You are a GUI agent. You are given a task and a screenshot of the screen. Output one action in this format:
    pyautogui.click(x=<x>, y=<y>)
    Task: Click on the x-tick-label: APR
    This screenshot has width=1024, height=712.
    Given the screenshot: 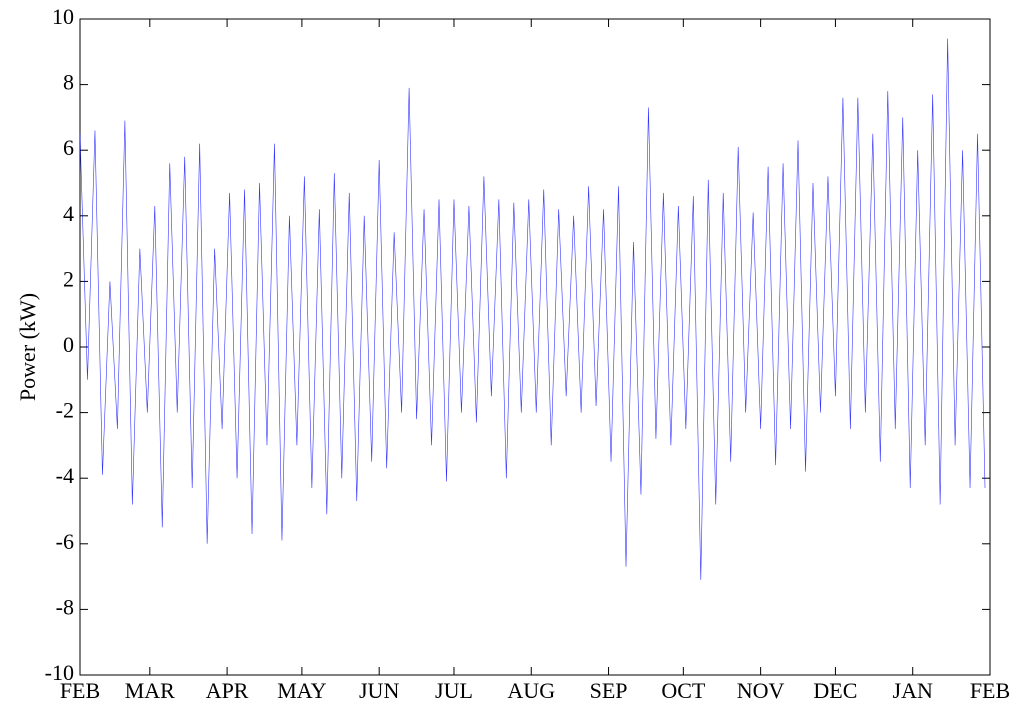 What is the action you would take?
    pyautogui.click(x=227, y=690)
    